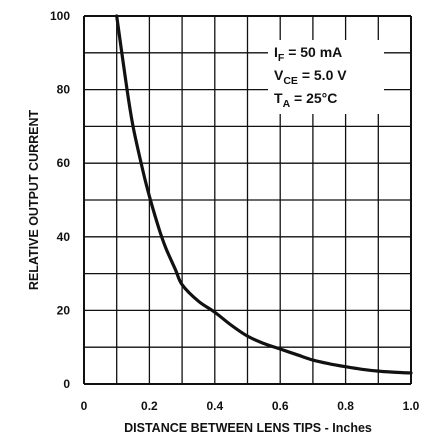 Image resolution: width=433 pixels, height=437 pixels. Describe the element at coordinates (84, 406) in the screenshot. I see `x-tick-label: 0` at that location.